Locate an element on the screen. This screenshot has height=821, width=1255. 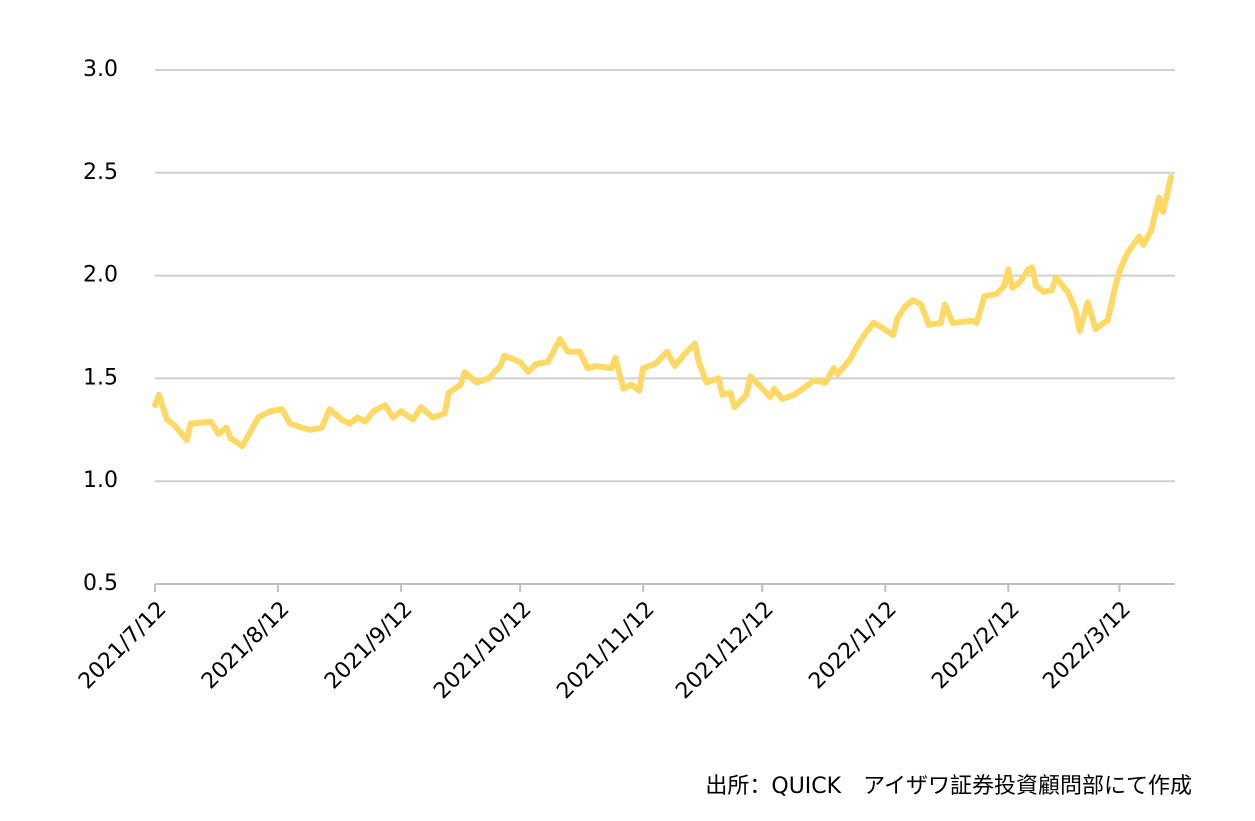
y-tick-label: 3.0 is located at coordinates (100, 69).